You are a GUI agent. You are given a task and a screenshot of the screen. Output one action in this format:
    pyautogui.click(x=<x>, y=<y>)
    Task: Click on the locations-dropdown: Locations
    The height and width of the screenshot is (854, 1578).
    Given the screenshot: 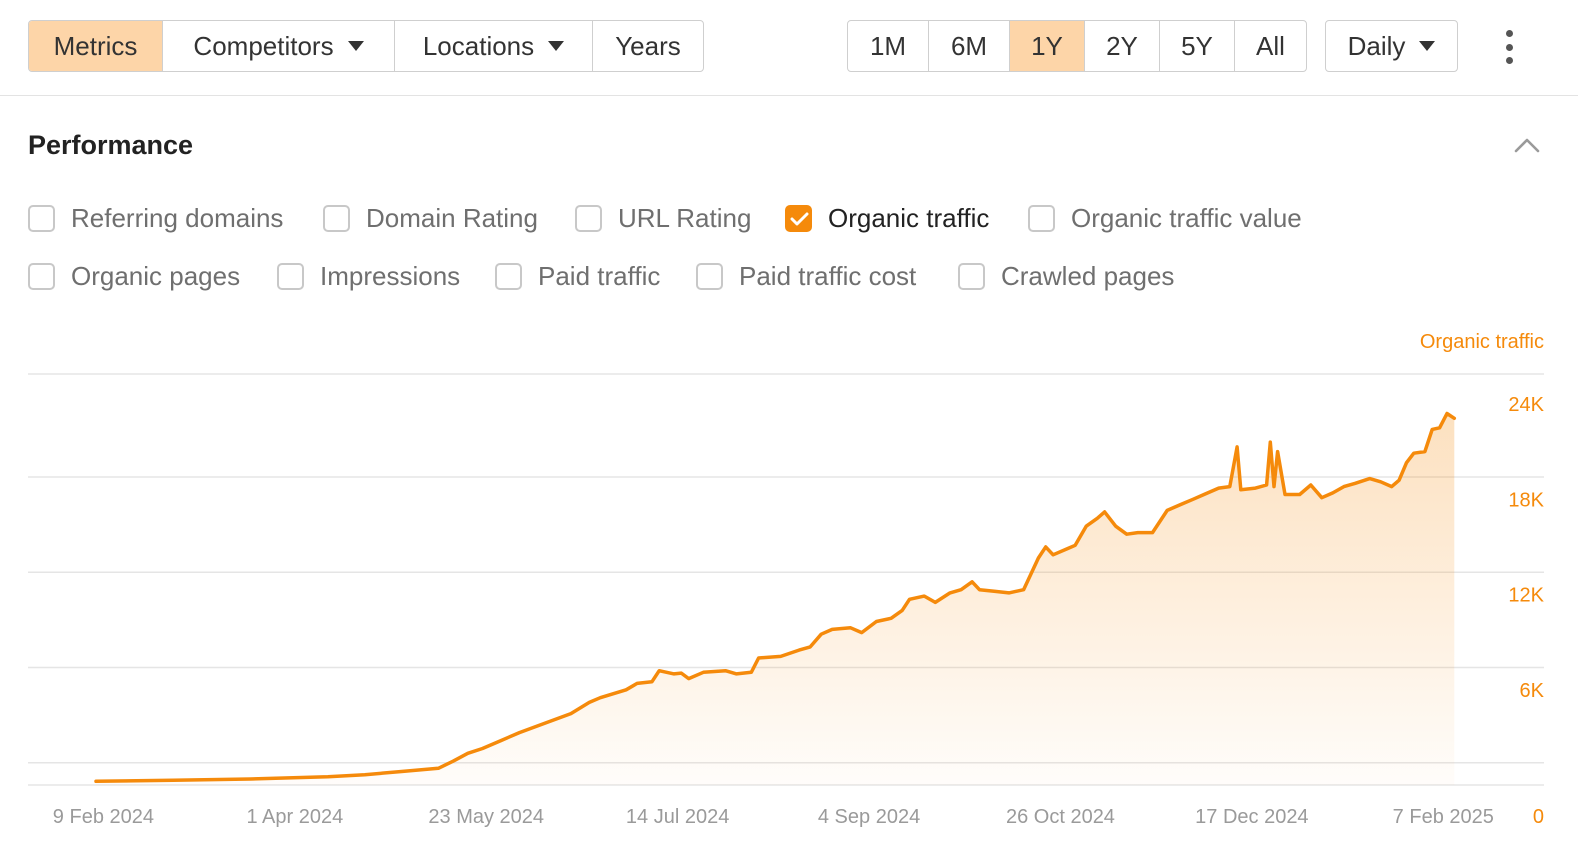 What is the action you would take?
    pyautogui.click(x=494, y=46)
    